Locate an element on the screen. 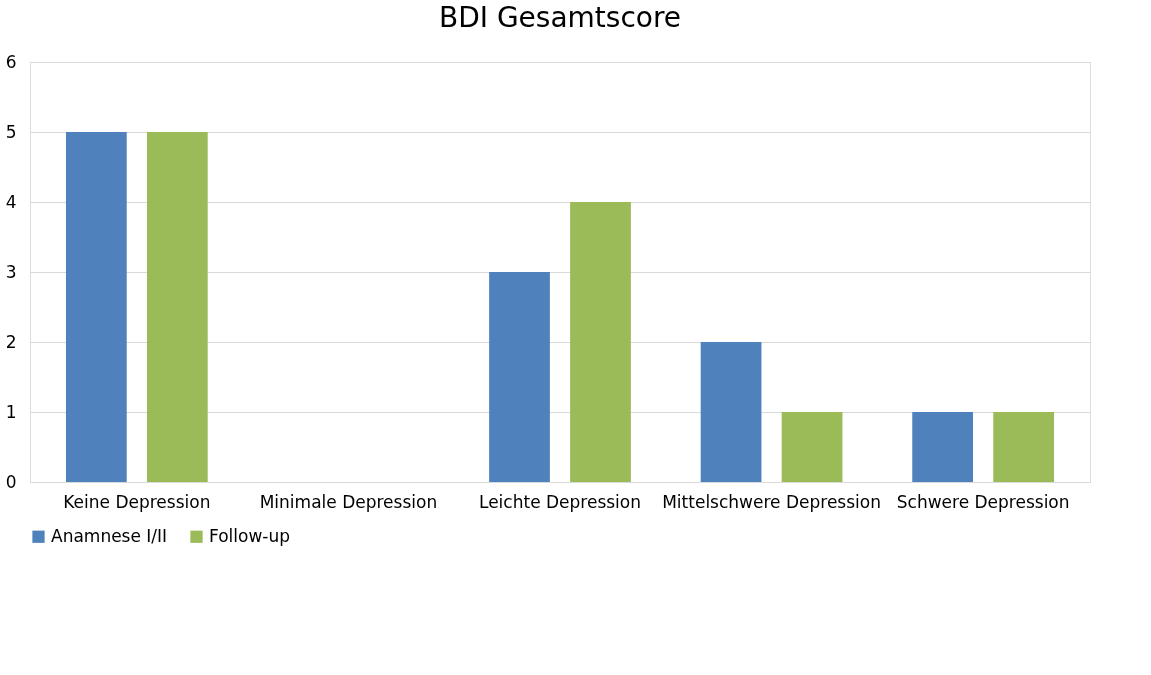 The width and height of the screenshot is (1151, 675). y-tick-label: 4 is located at coordinates (11, 201).